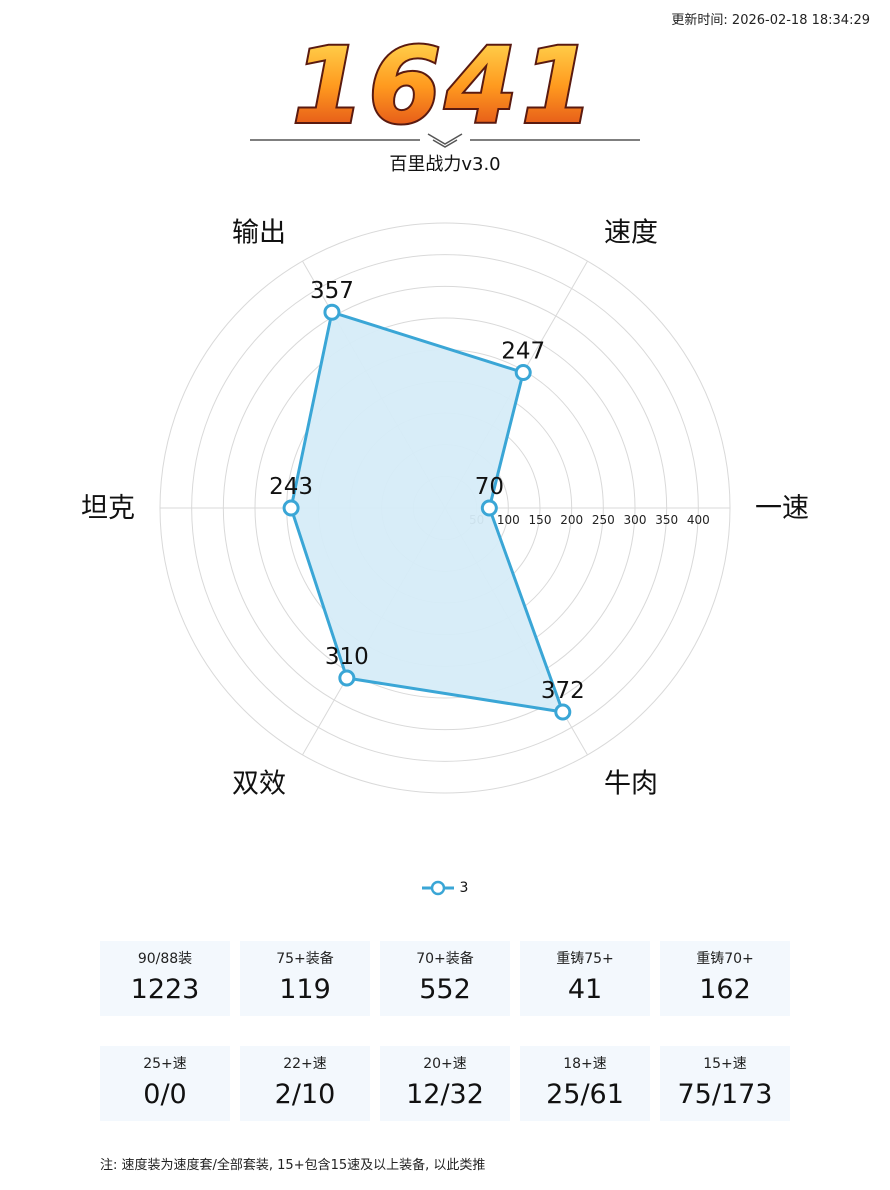  I want to click on data-value-label: 372, so click(563, 691).